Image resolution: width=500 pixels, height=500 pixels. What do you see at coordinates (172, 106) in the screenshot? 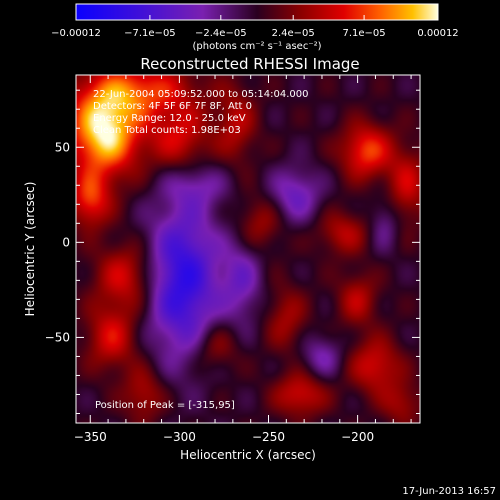
I see `info-detectors: Detectors: 4F 5F 6F 7F 8F, Att 0` at bounding box center [172, 106].